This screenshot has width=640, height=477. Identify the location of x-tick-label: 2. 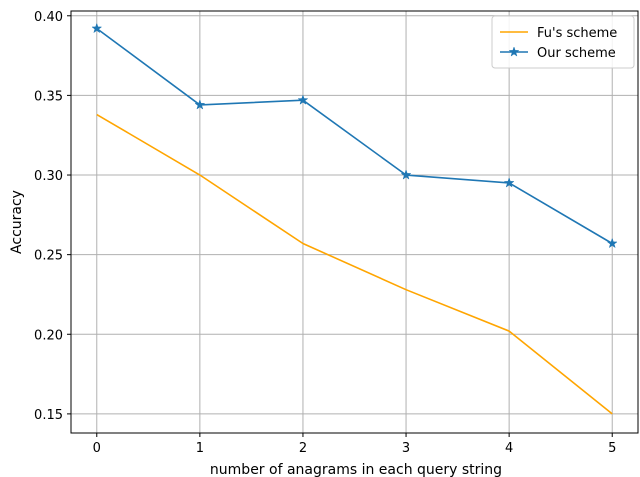
(303, 448).